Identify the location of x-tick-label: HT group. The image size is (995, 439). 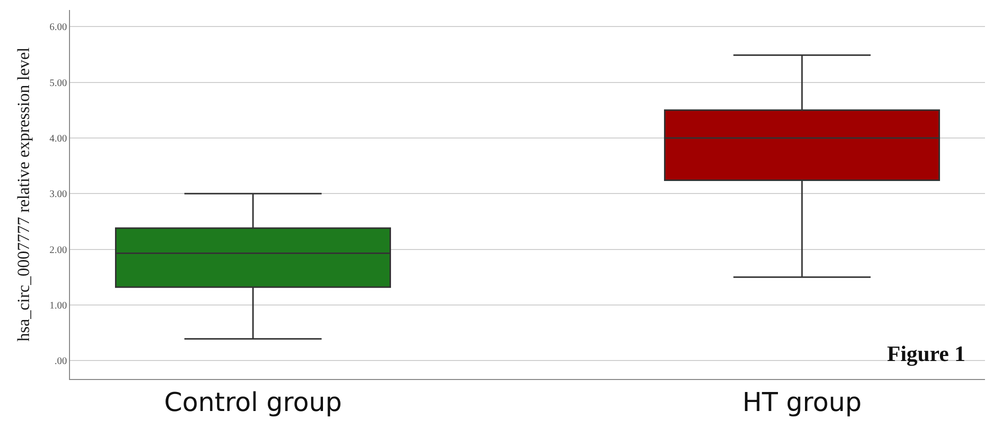
(802, 403).